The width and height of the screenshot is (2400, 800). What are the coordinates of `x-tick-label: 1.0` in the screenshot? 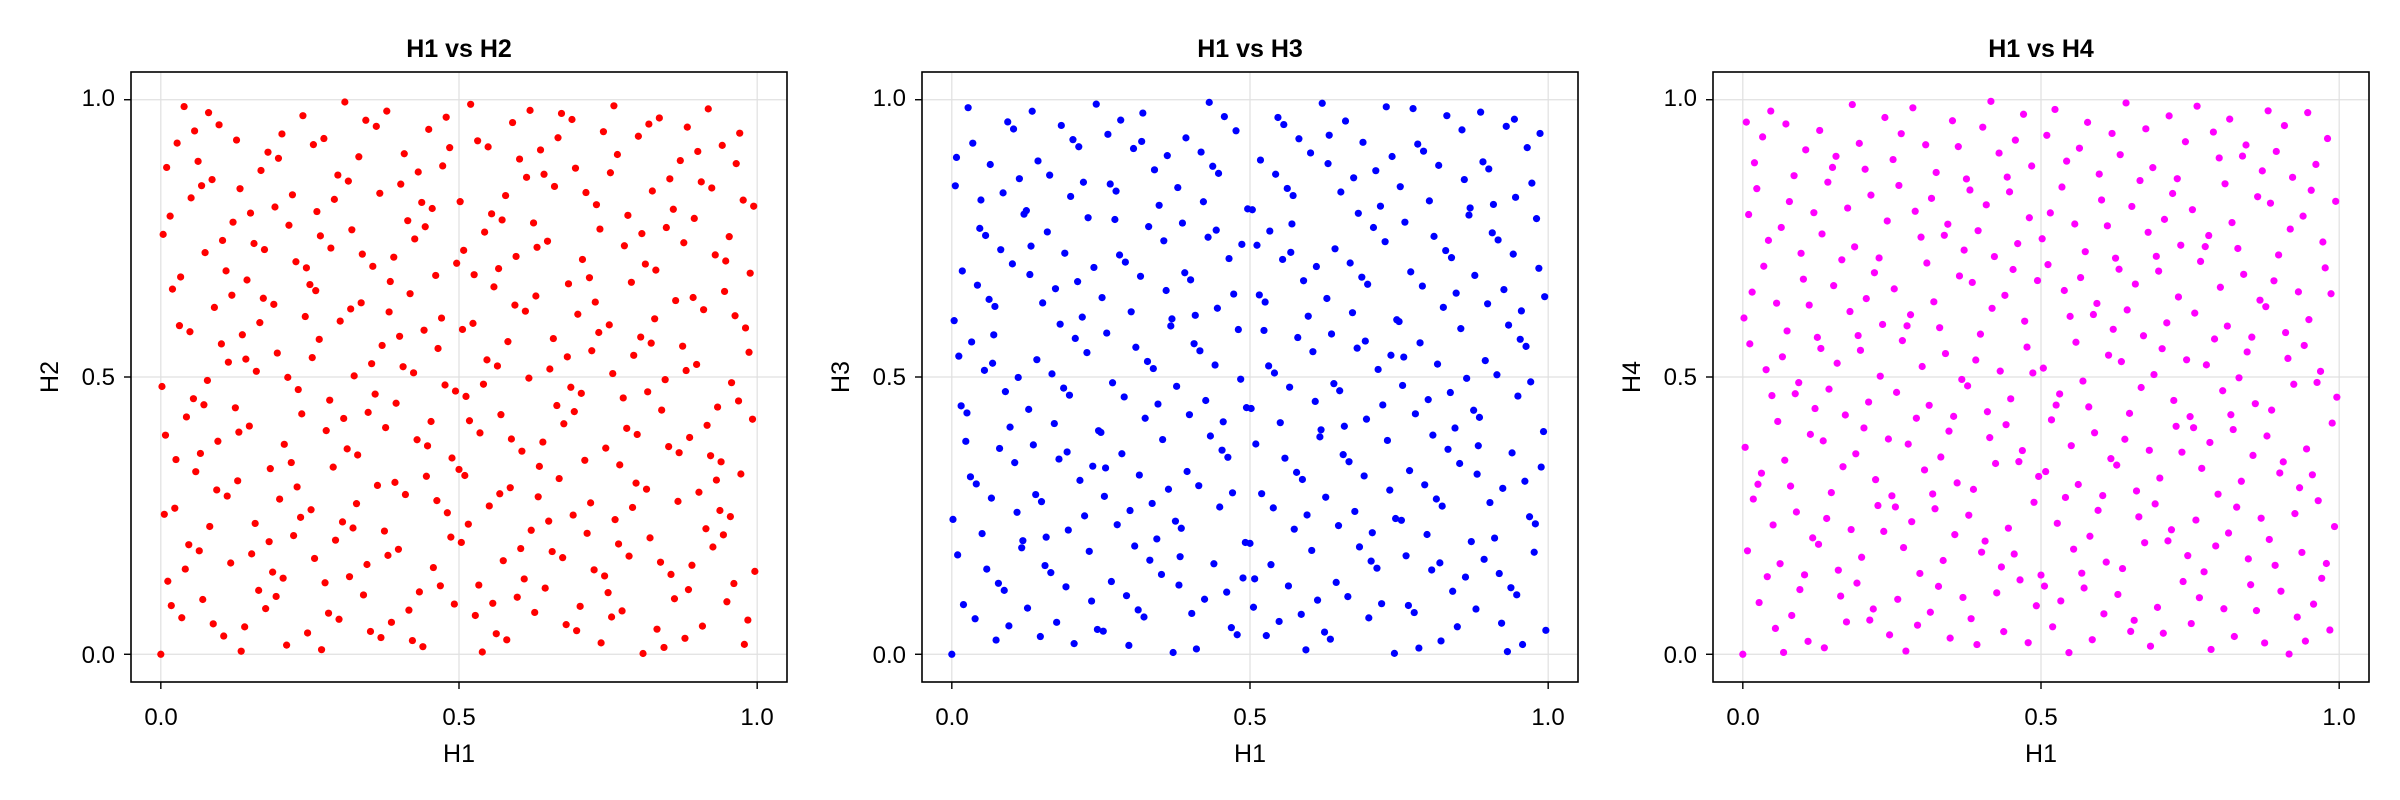 It's located at (2338, 717).